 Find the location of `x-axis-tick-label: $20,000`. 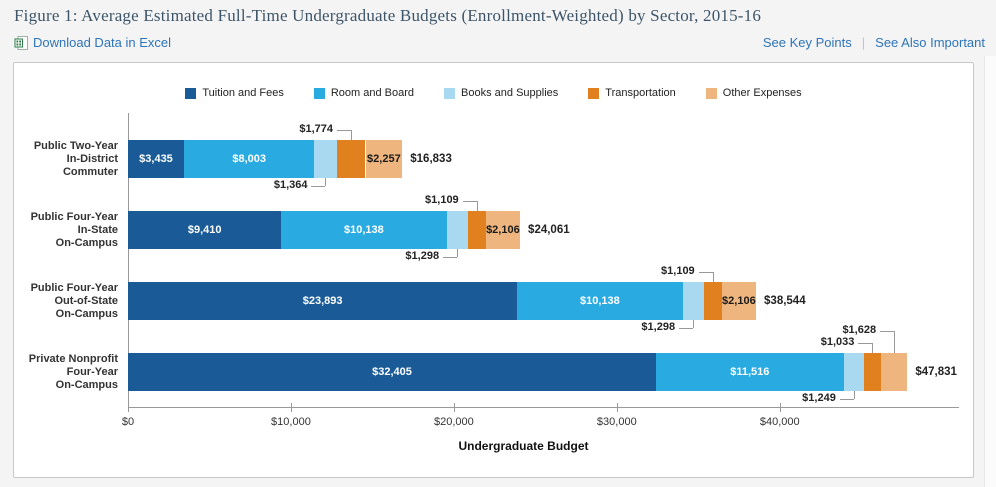

x-axis-tick-label: $20,000 is located at coordinates (453, 422).